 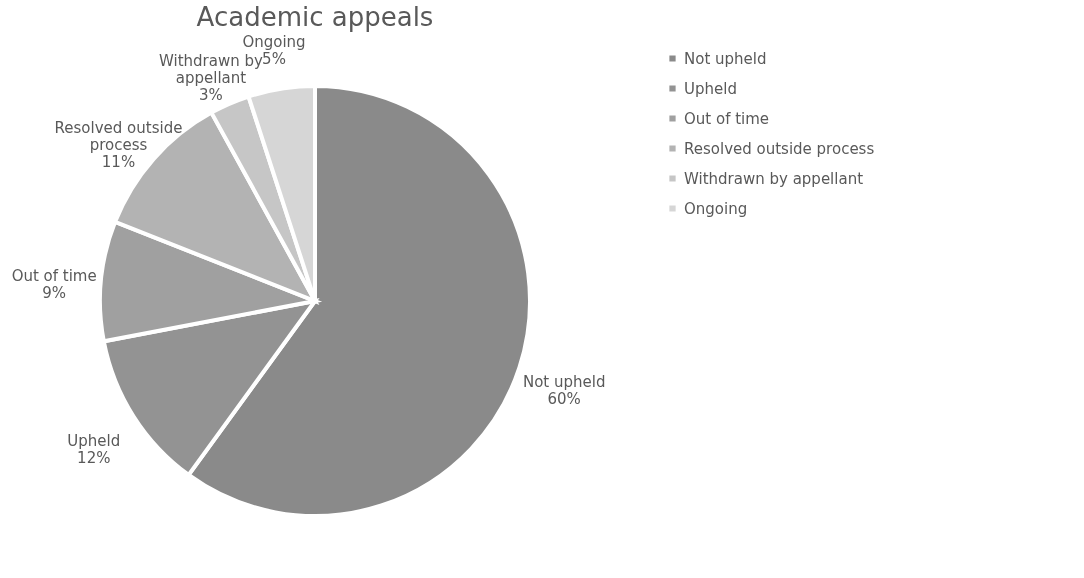 What do you see at coordinates (94, 458) in the screenshot?
I see `data-label: 12%` at bounding box center [94, 458].